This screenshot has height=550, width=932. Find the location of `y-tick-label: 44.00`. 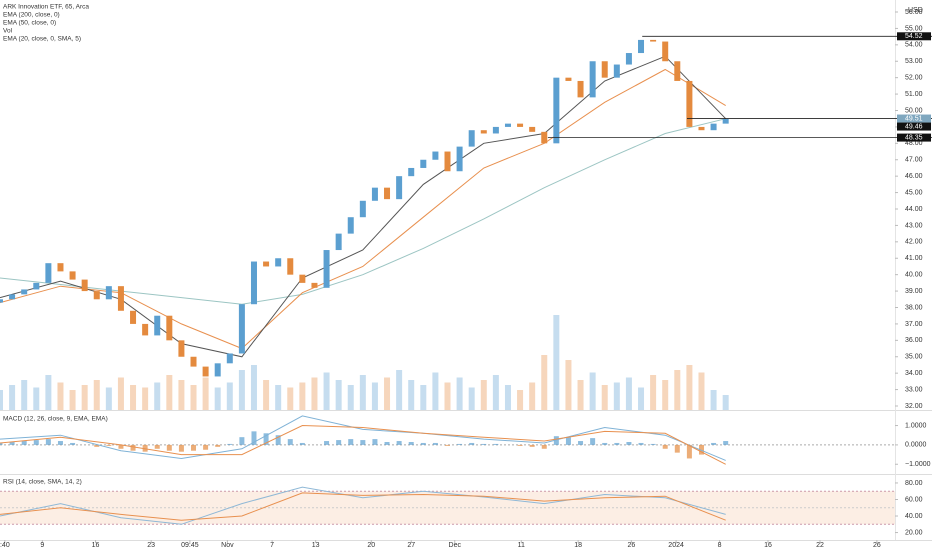

y-tick-label: 44.00 is located at coordinates (914, 209).